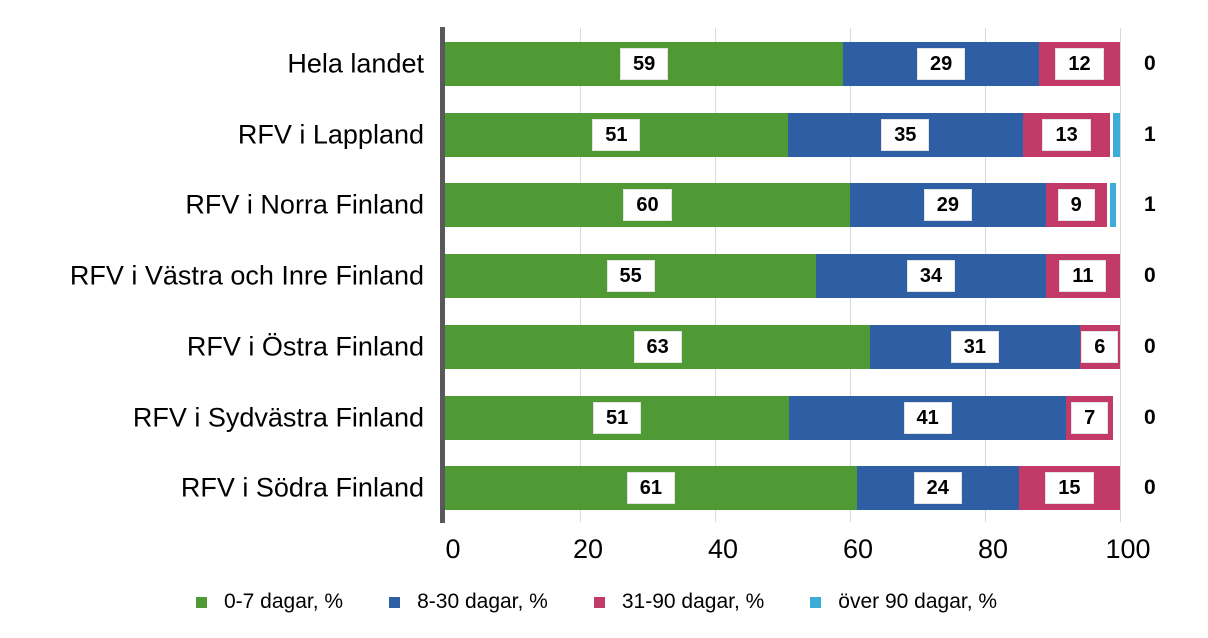 The height and width of the screenshot is (638, 1208). I want to click on bar-row: 63 31 6 0, so click(800, 346).